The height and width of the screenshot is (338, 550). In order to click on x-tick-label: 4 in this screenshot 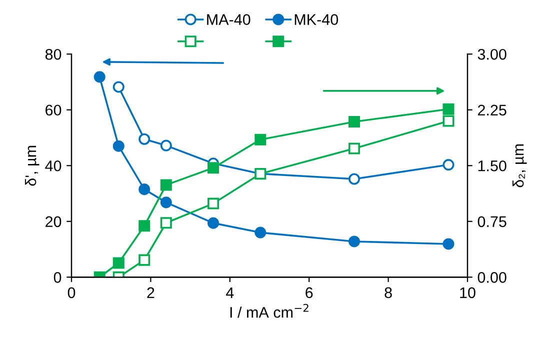, I will do `click(230, 292)`.